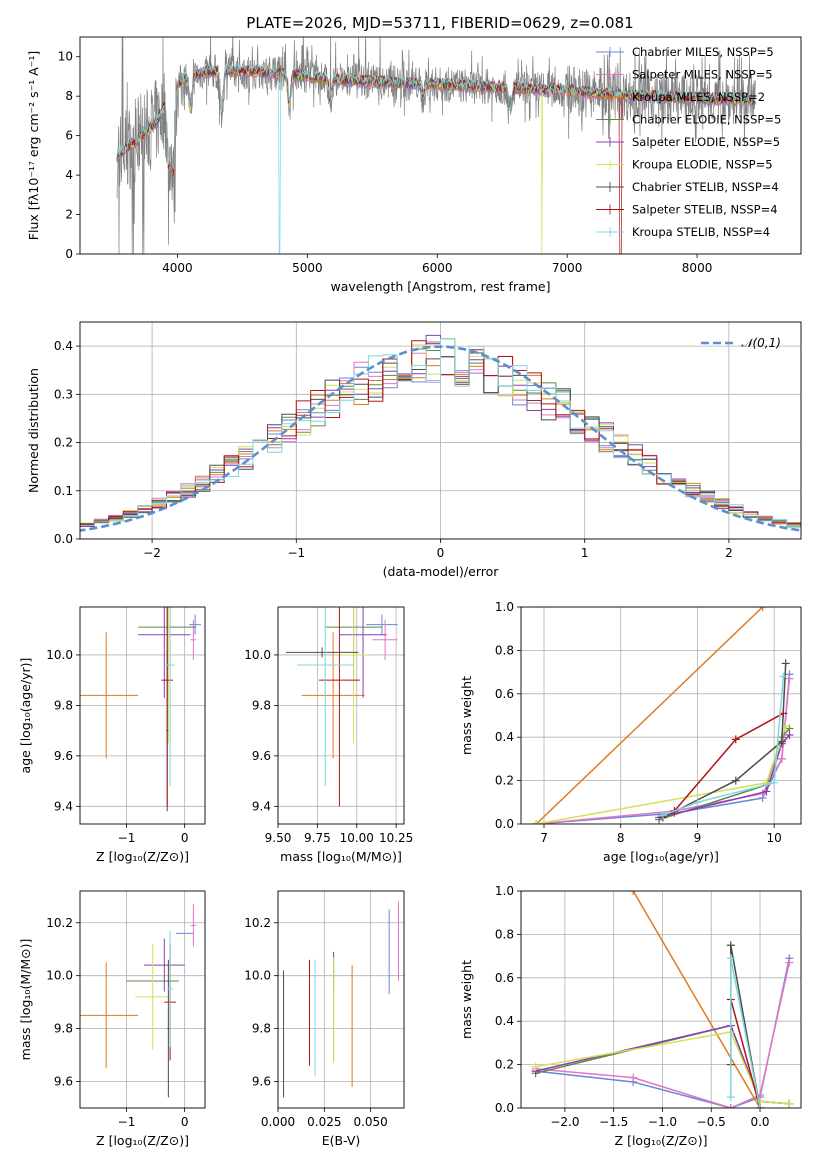 Image resolution: width=819 pixels, height=1170 pixels. What do you see at coordinates (661, 856) in the screenshot?
I see `x-axis-label: age [log₁₀(age/yr)]` at bounding box center [661, 856].